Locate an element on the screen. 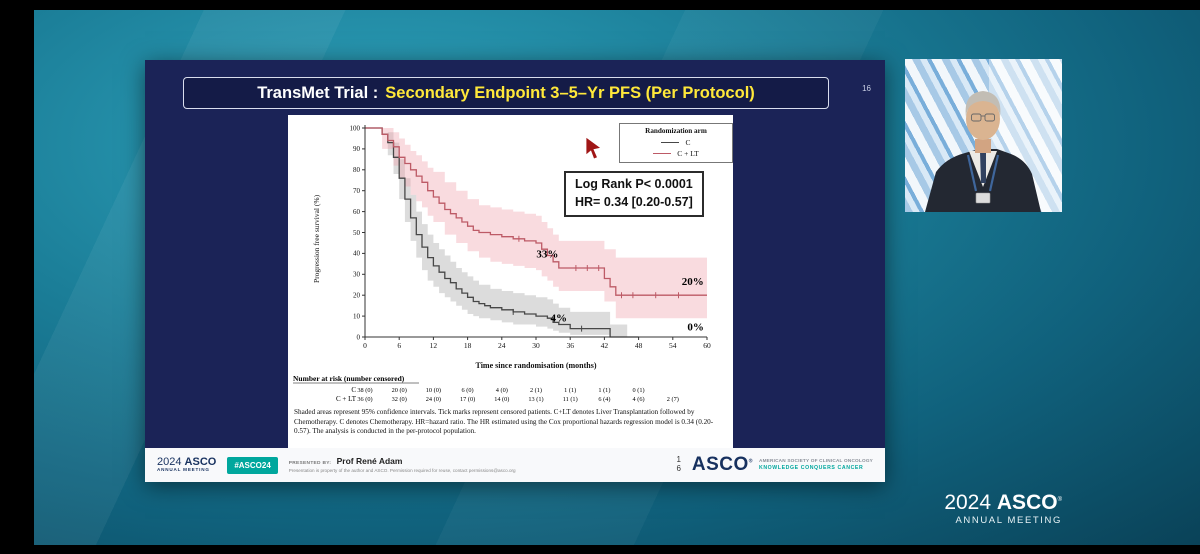 This screenshot has height=554, width=1200. svg-text: 2 (1) is located at coordinates (536, 390).